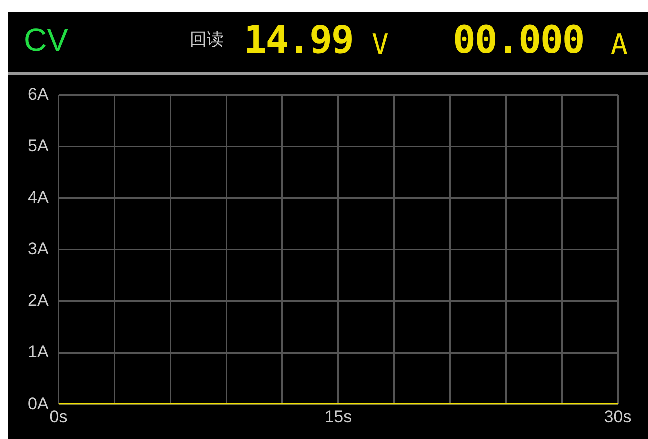 The height and width of the screenshot is (439, 648). Describe the element at coordinates (207, 40) in the screenshot. I see `text: 回读` at that location.